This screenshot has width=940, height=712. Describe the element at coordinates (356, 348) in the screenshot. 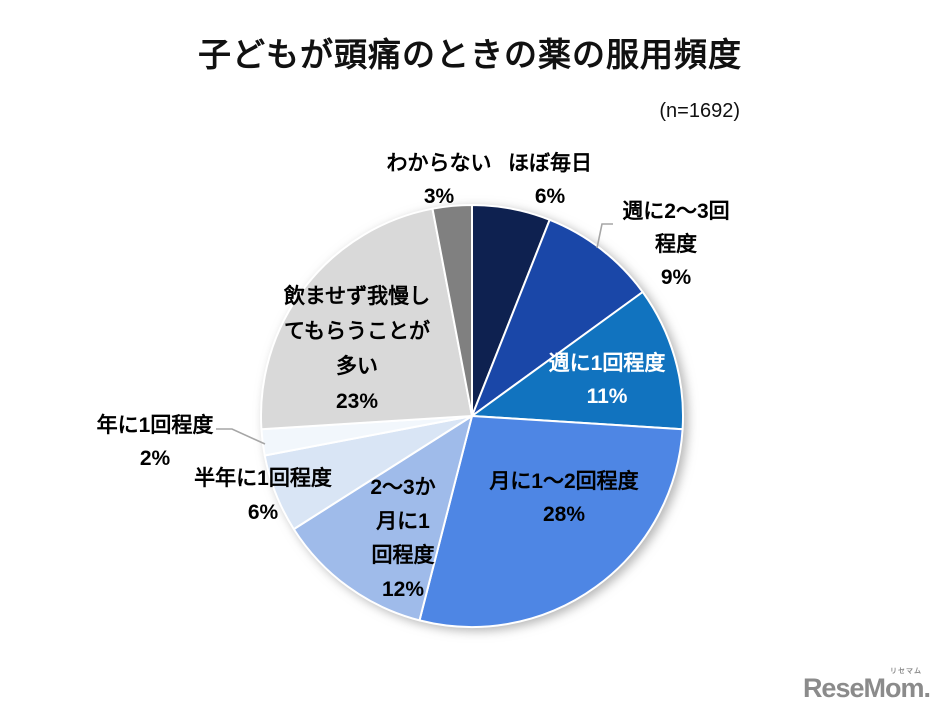

I see `slice-label-8: 飲ませず我慢してもらうことが多い 23%` at that location.